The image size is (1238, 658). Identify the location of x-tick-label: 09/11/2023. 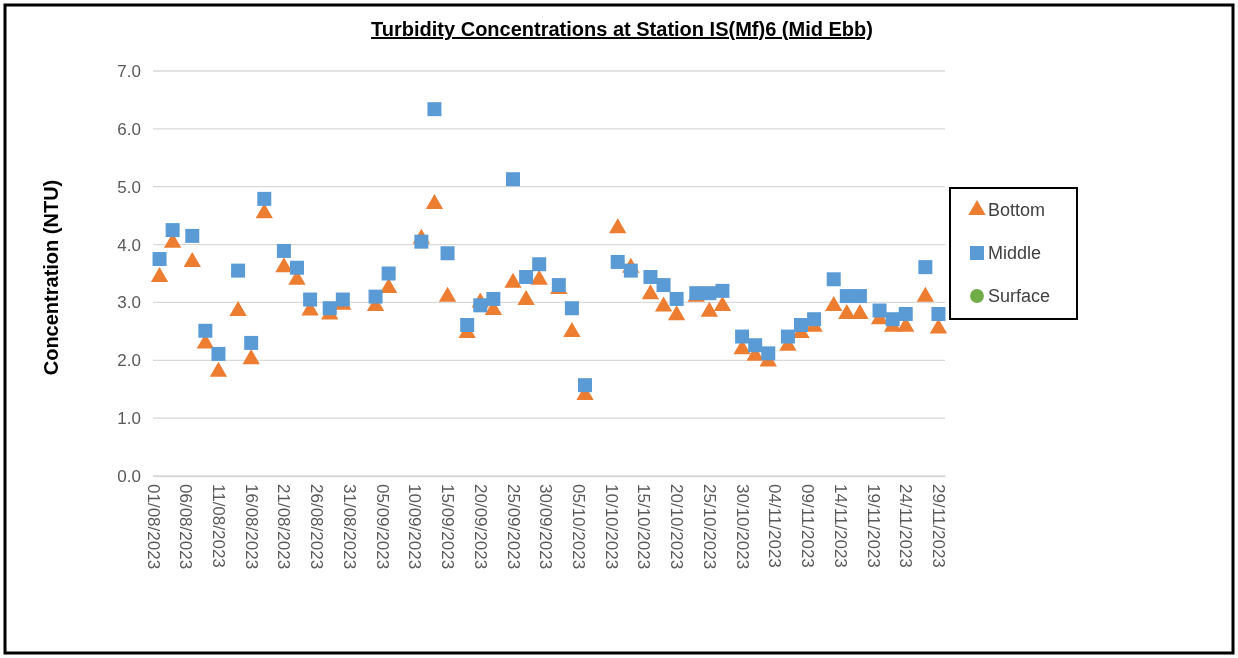
(808, 526).